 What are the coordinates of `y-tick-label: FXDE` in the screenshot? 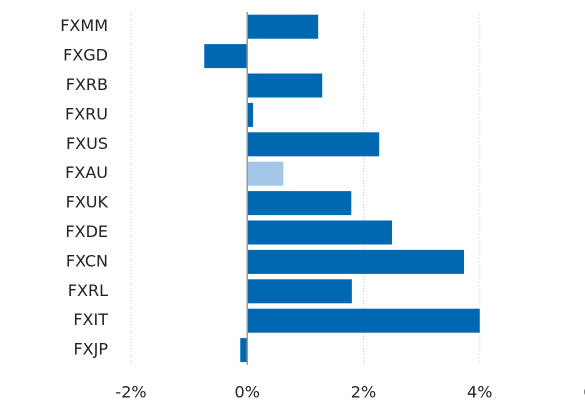 It's located at (86, 231).